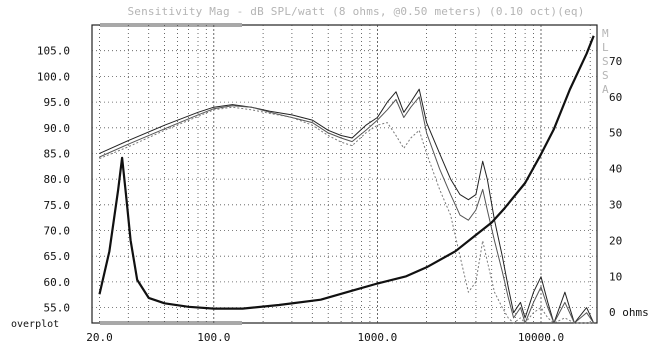  I want to click on bottom-scrollbar, so click(171, 323).